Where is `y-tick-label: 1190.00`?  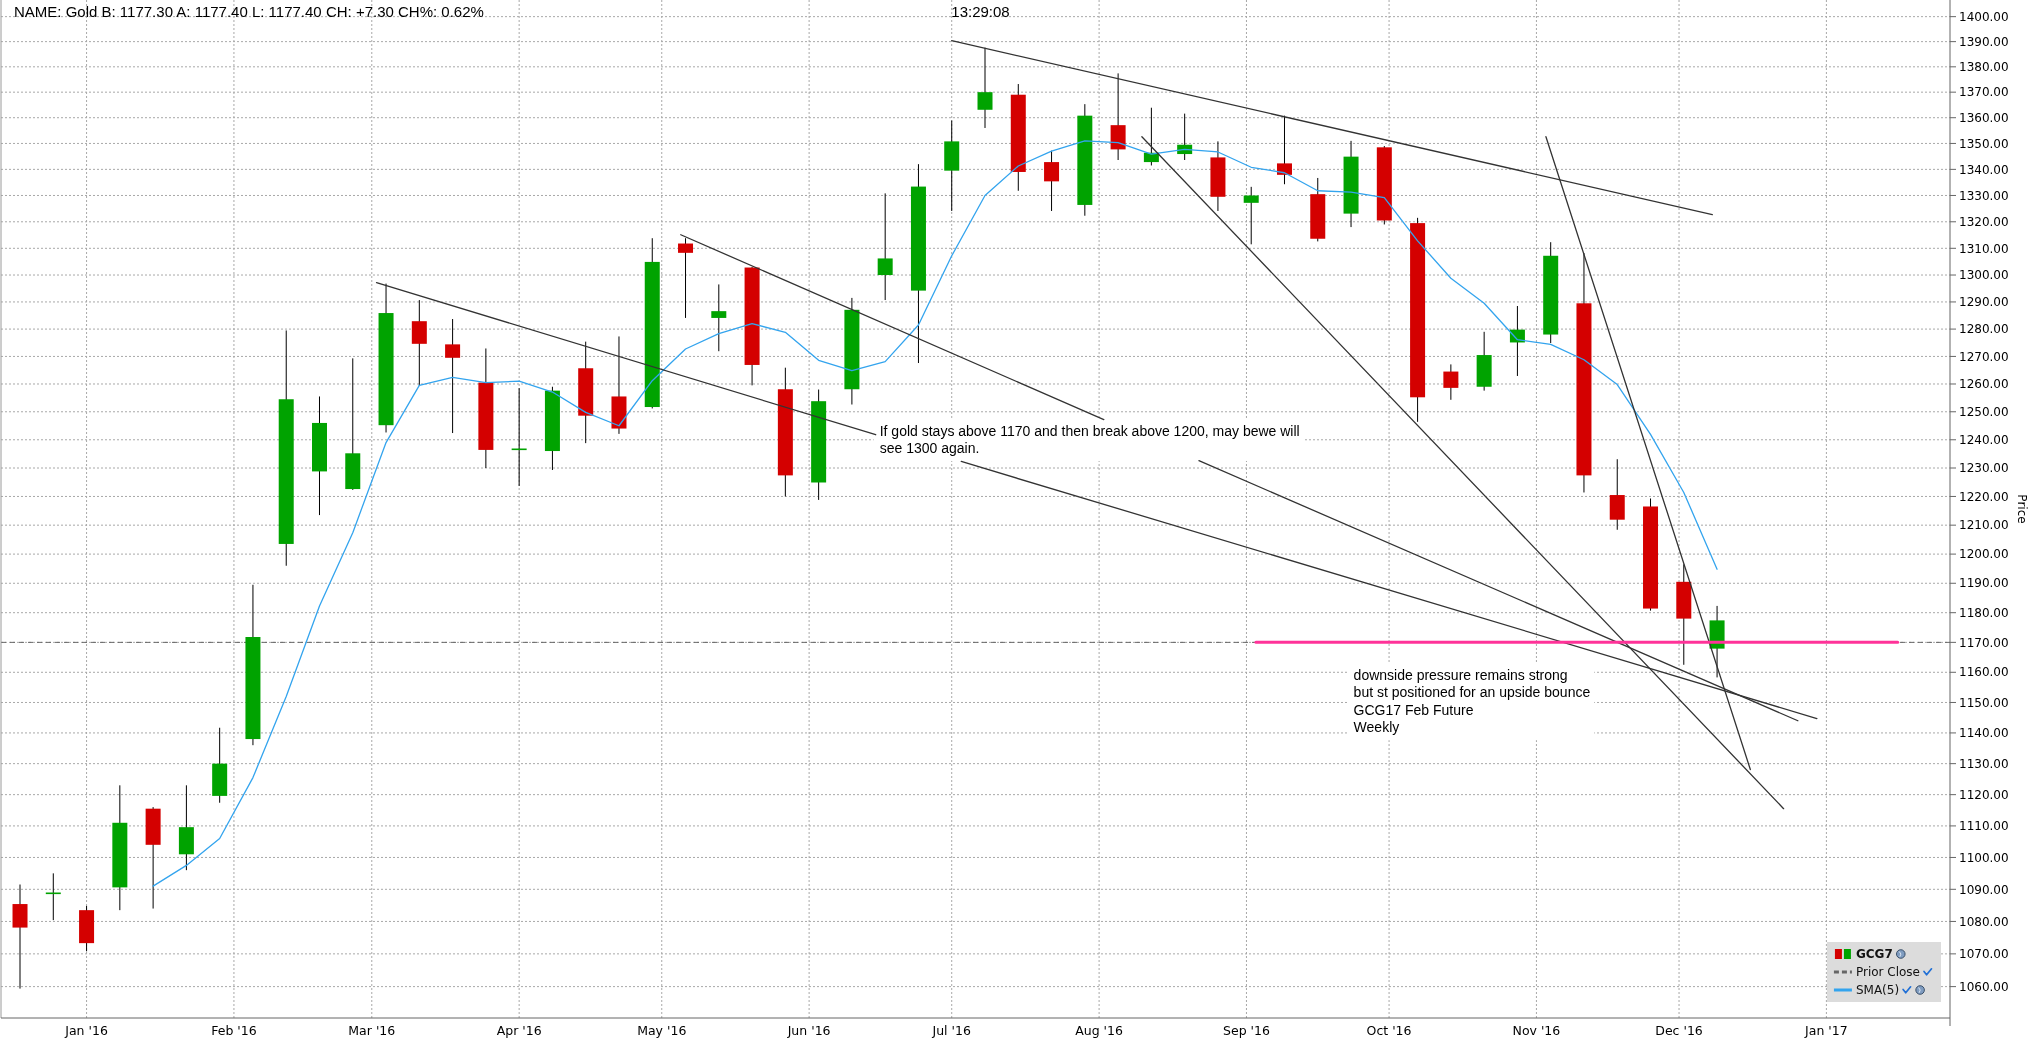
y-tick-label: 1190.00 is located at coordinates (1984, 583).